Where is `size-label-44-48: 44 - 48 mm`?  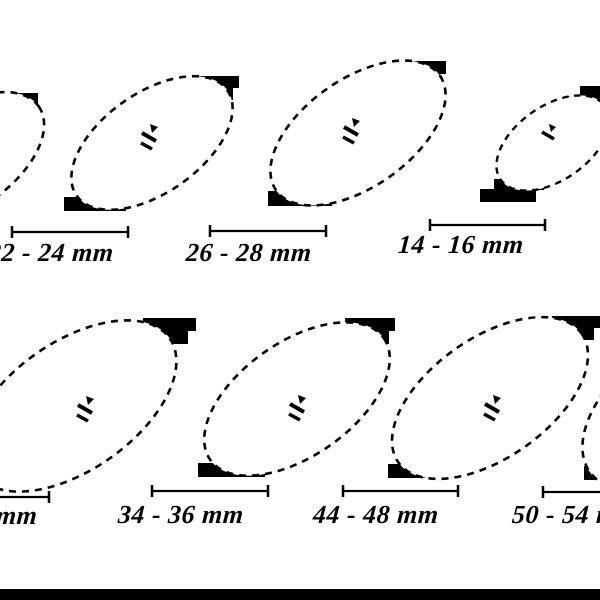 size-label-44-48: 44 - 48 mm is located at coordinates (376, 514).